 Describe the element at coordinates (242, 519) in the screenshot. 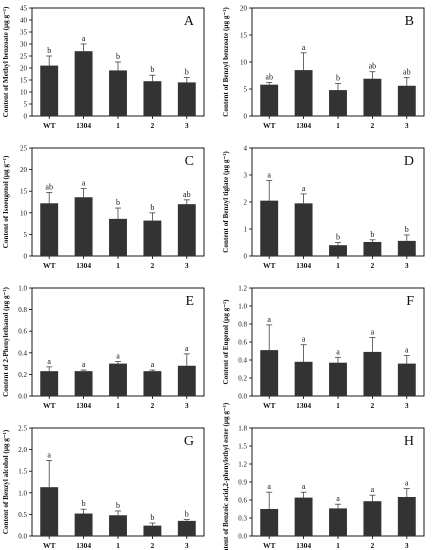

I see `y-tick-label: 0.3` at that location.